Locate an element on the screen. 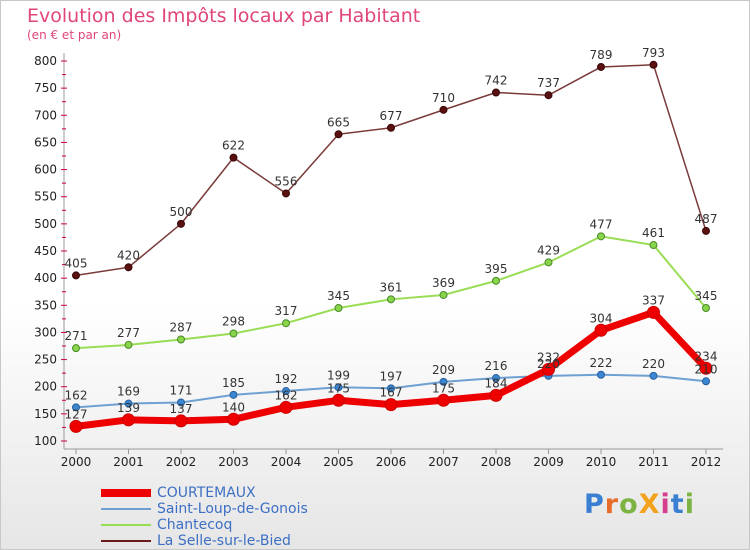  data-label-3: 737 is located at coordinates (548, 83).